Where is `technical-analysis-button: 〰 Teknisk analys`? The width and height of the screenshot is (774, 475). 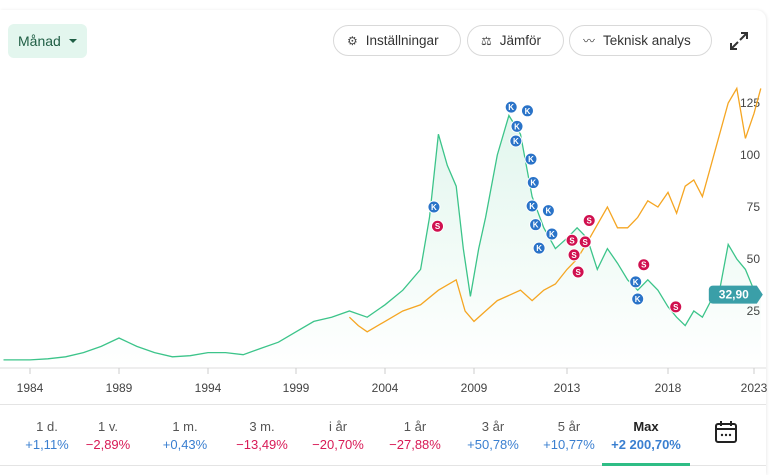
technical-analysis-button: 〰 Teknisk analys is located at coordinates (640, 40).